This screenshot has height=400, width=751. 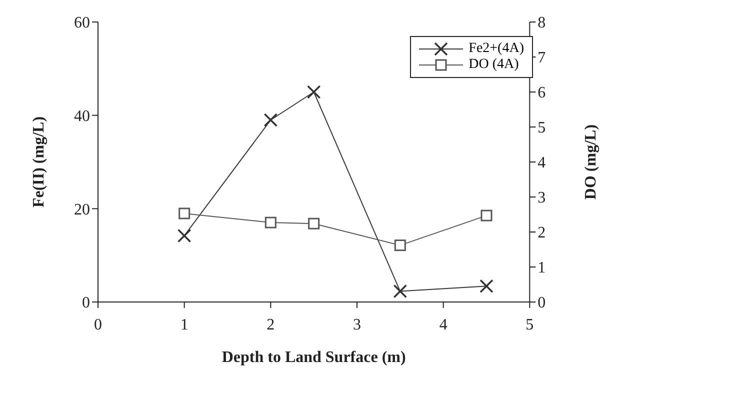 I want to click on y2-tick-label: 3, so click(x=542, y=198).